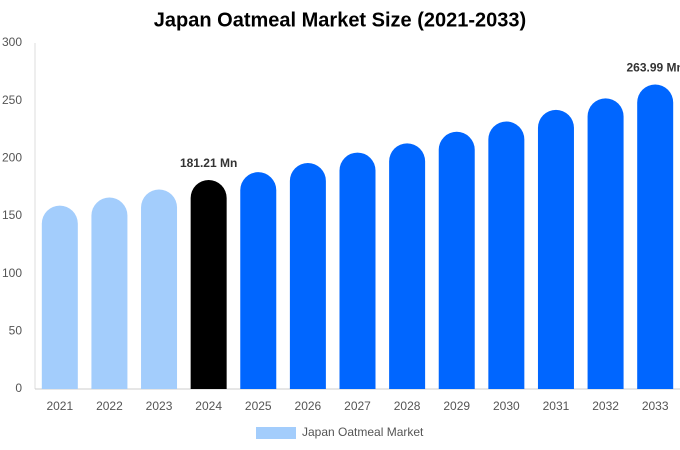 The image size is (680, 450). What do you see at coordinates (357, 406) in the screenshot?
I see `x-tick-label: 2027` at bounding box center [357, 406].